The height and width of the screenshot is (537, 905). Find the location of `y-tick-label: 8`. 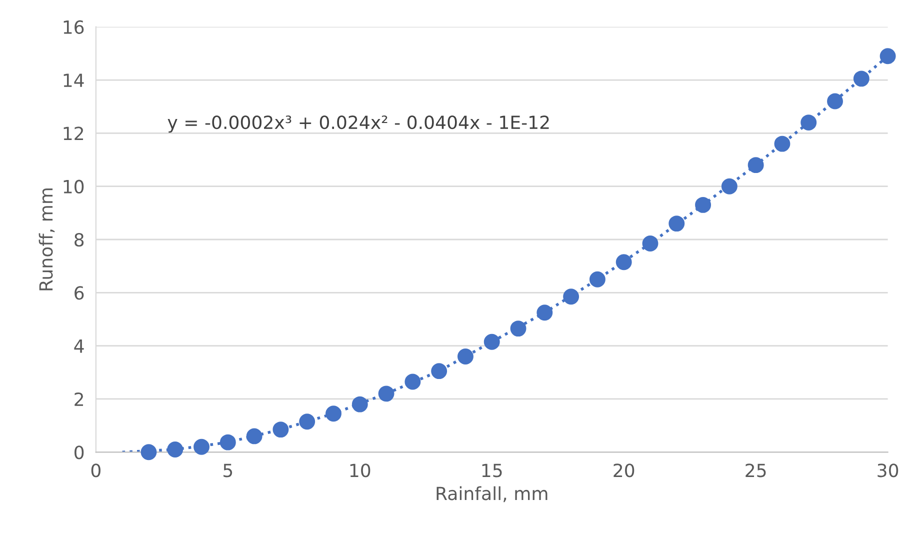

y-tick-label: 8 is located at coordinates (79, 239).